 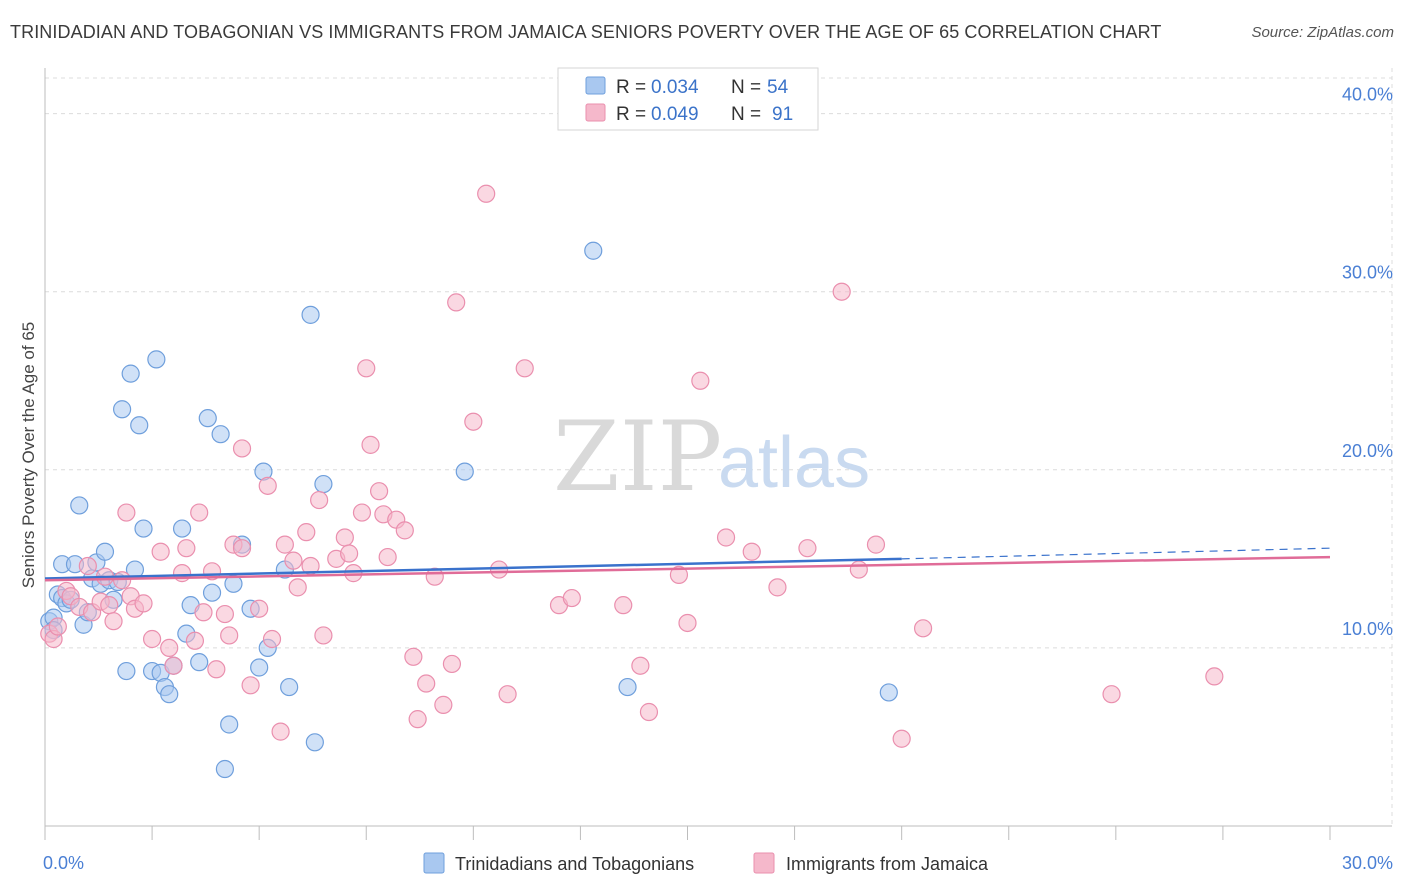 I want to click on top-legend: R = 0.034 N = 54 R = 0.049 N = 91, so click(x=688, y=99).